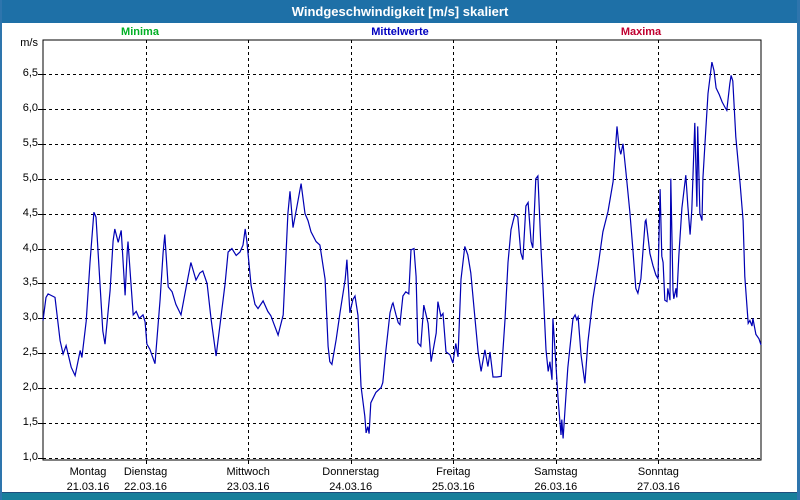 Image resolution: width=800 pixels, height=500 pixels. Describe the element at coordinates (88, 487) in the screenshot. I see `x-axis-date-label: 21.03.16` at that location.